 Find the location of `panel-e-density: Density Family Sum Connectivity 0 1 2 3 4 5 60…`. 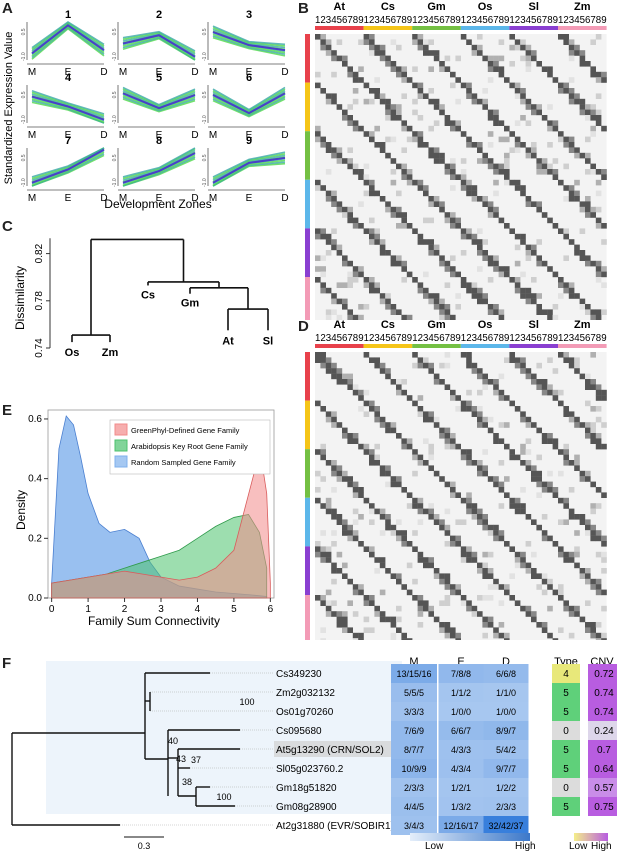

panel-e-density: Density Family Sum Connectivity 0 1 2 3 4 5 60… is located at coordinates (144, 518).